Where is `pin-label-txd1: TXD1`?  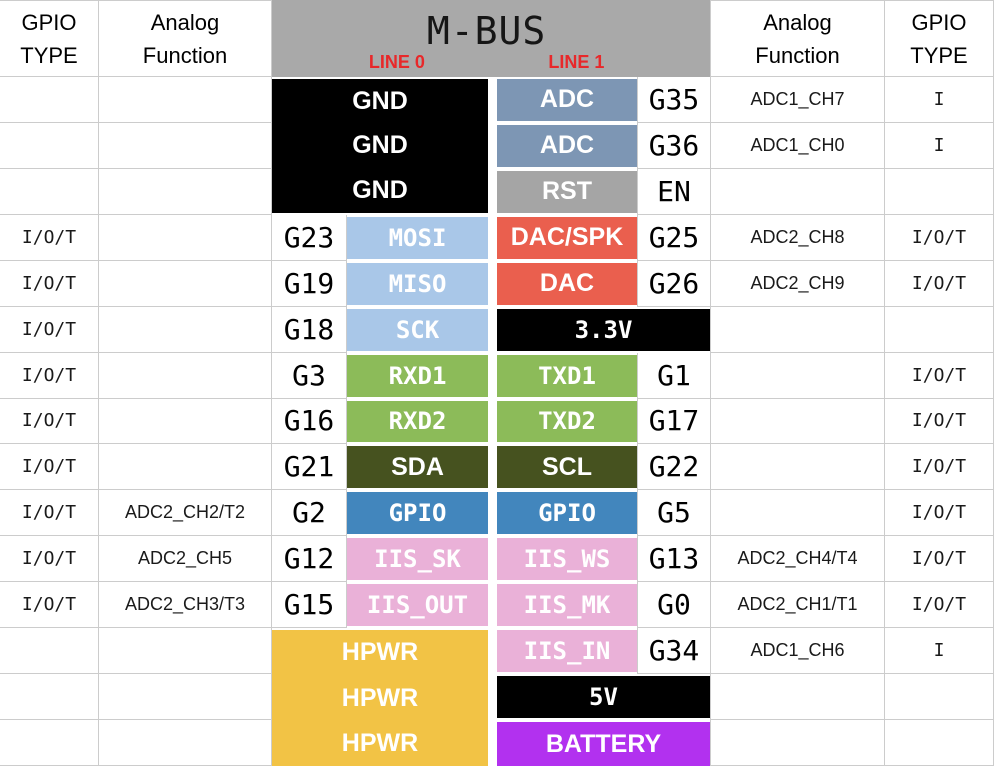 pin-label-txd1: TXD1 is located at coordinates (567, 375).